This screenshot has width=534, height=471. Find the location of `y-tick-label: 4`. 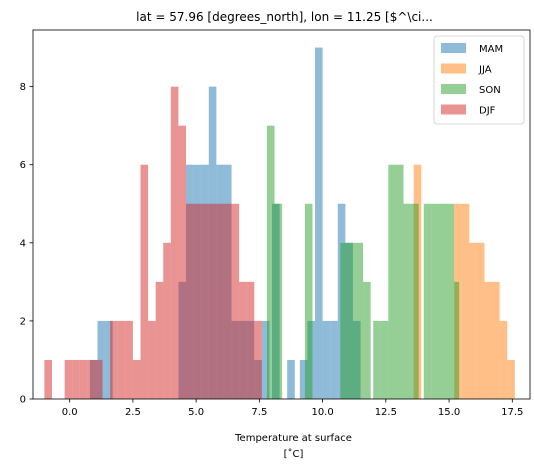

y-tick-label: 4 is located at coordinates (23, 243).